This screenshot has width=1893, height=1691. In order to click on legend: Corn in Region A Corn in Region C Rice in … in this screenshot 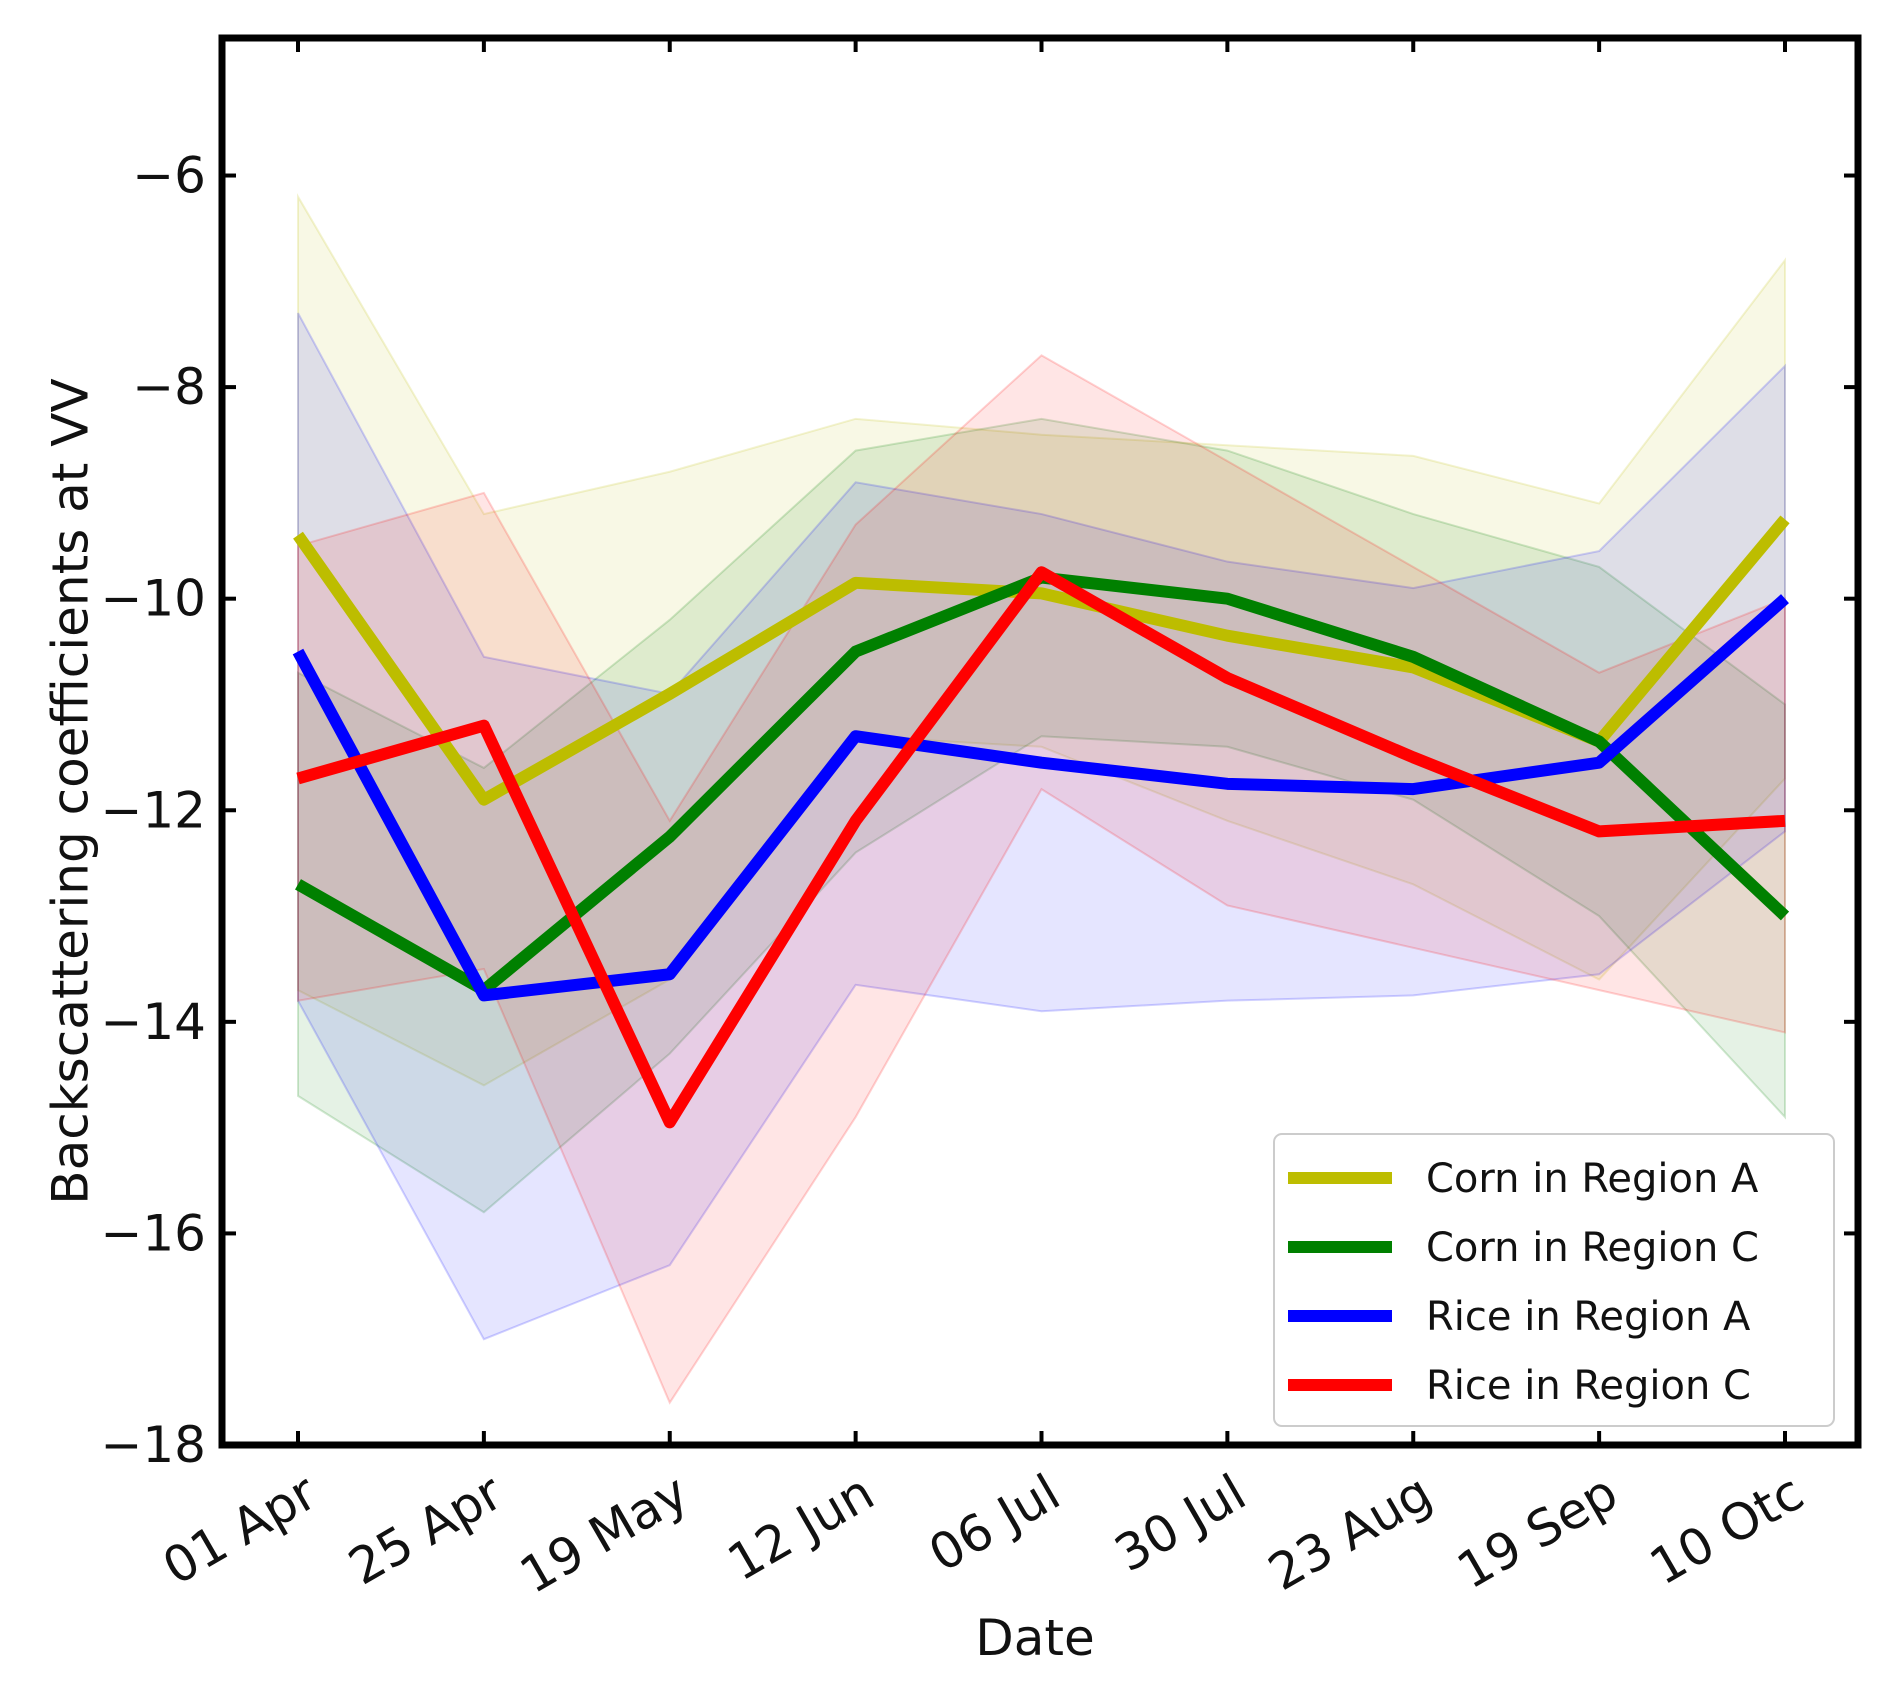, I will do `click(1554, 1280)`.